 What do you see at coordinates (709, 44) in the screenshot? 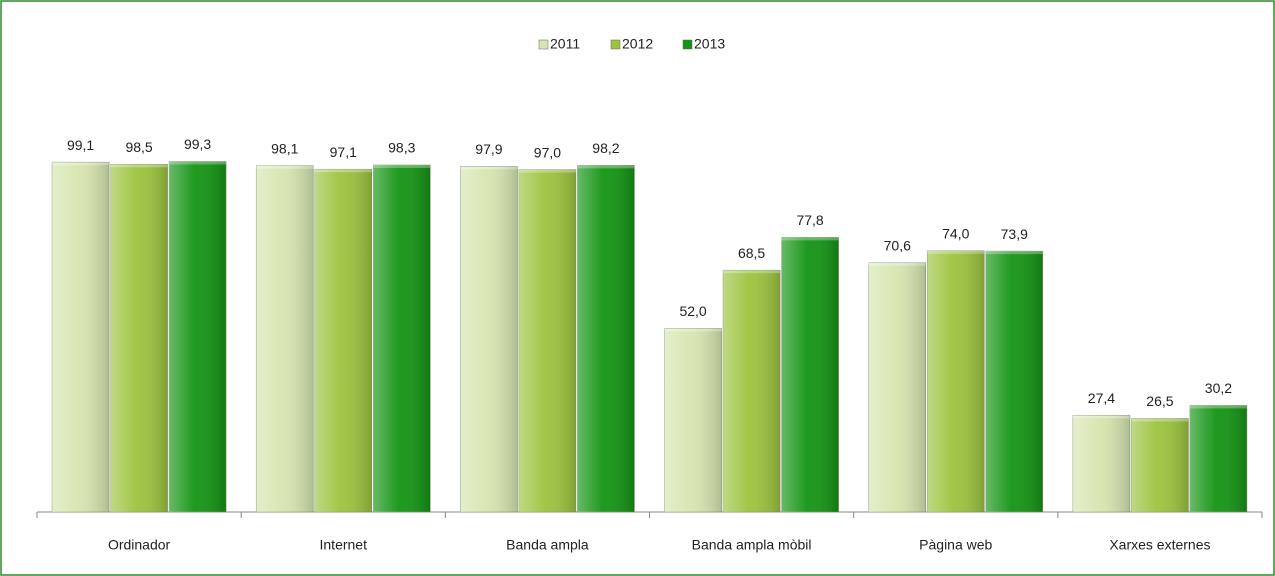
I see `legend-label: 2013` at bounding box center [709, 44].